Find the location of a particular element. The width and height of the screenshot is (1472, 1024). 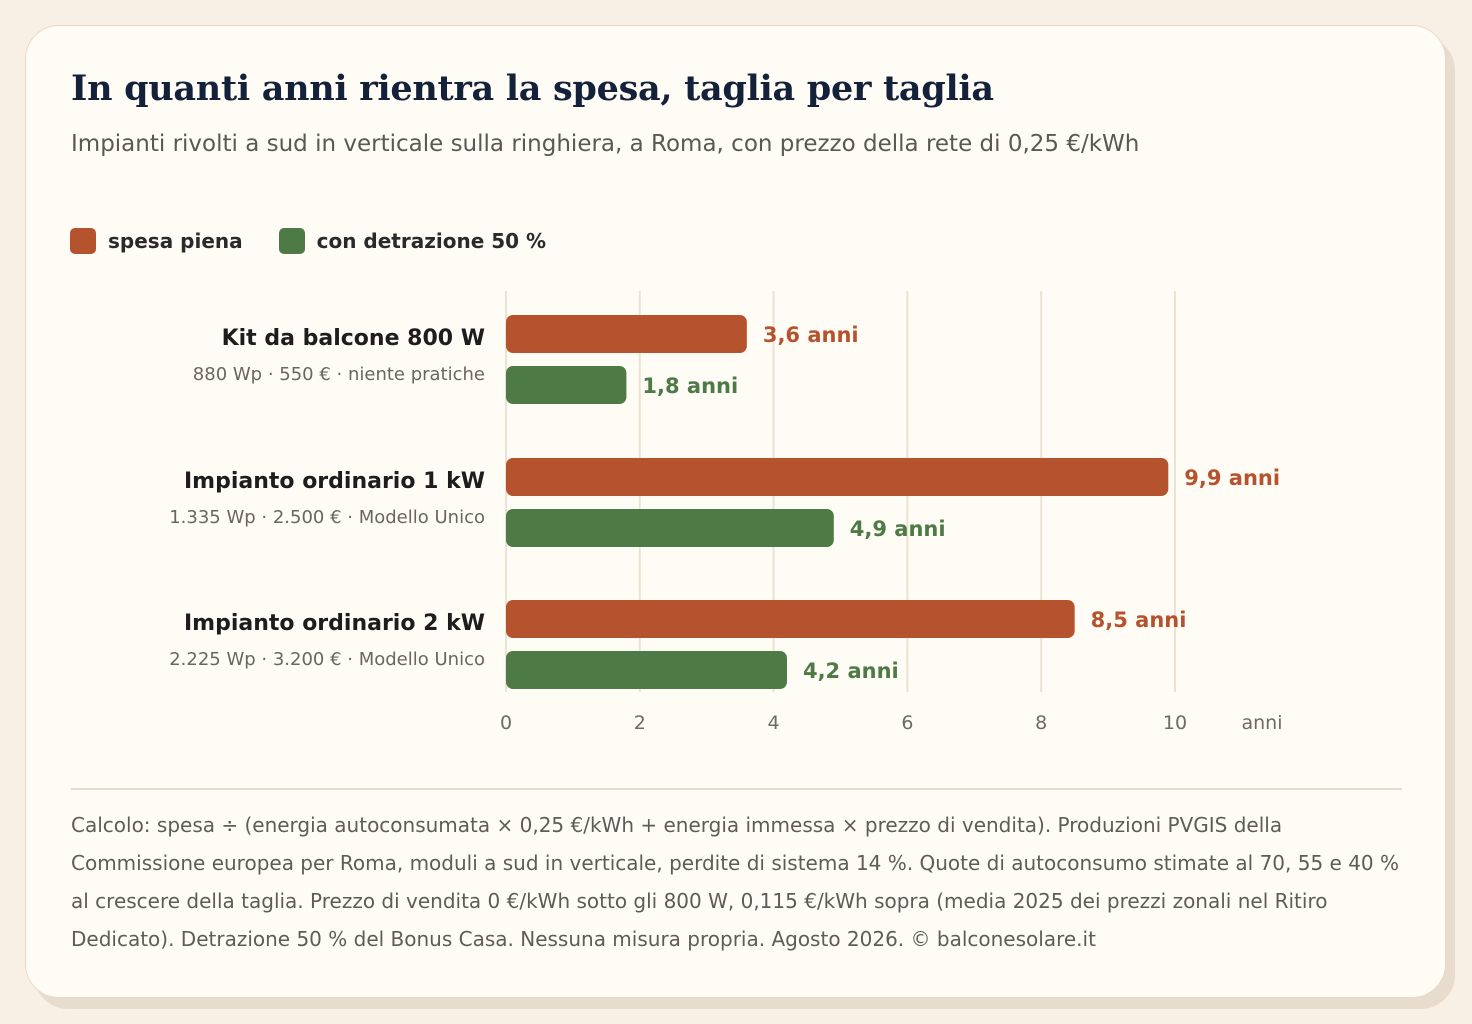

data-label-spesa-piena: 3,6 anni is located at coordinates (811, 335).